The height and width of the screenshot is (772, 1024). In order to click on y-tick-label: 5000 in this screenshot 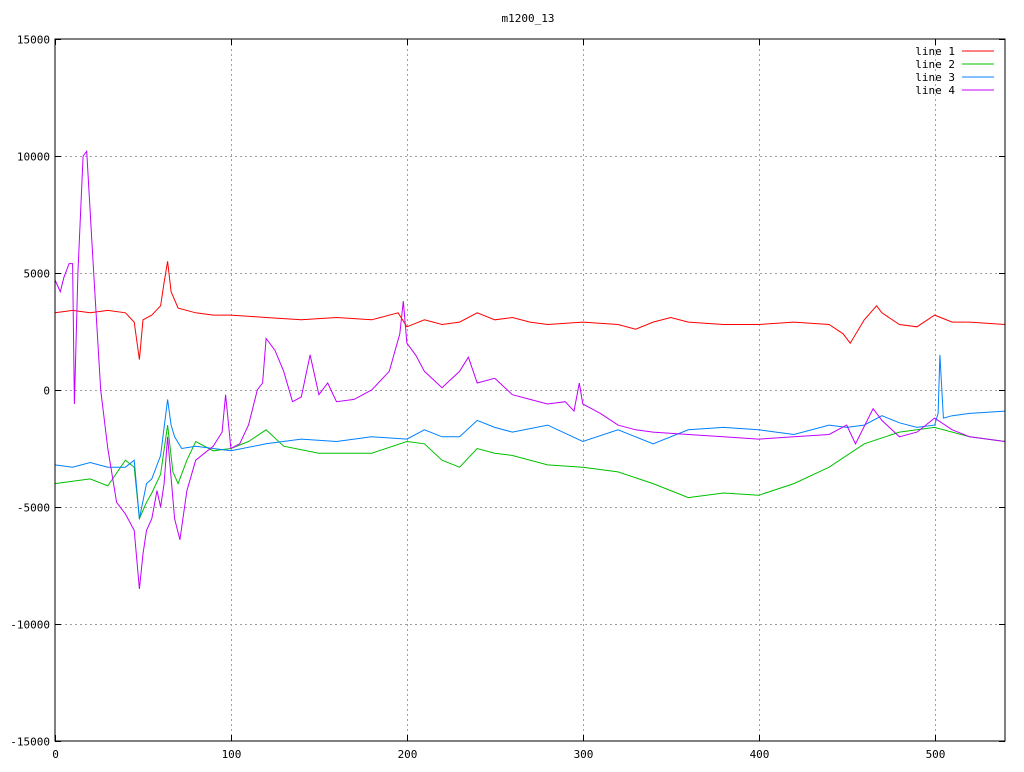, I will do `click(37, 274)`.